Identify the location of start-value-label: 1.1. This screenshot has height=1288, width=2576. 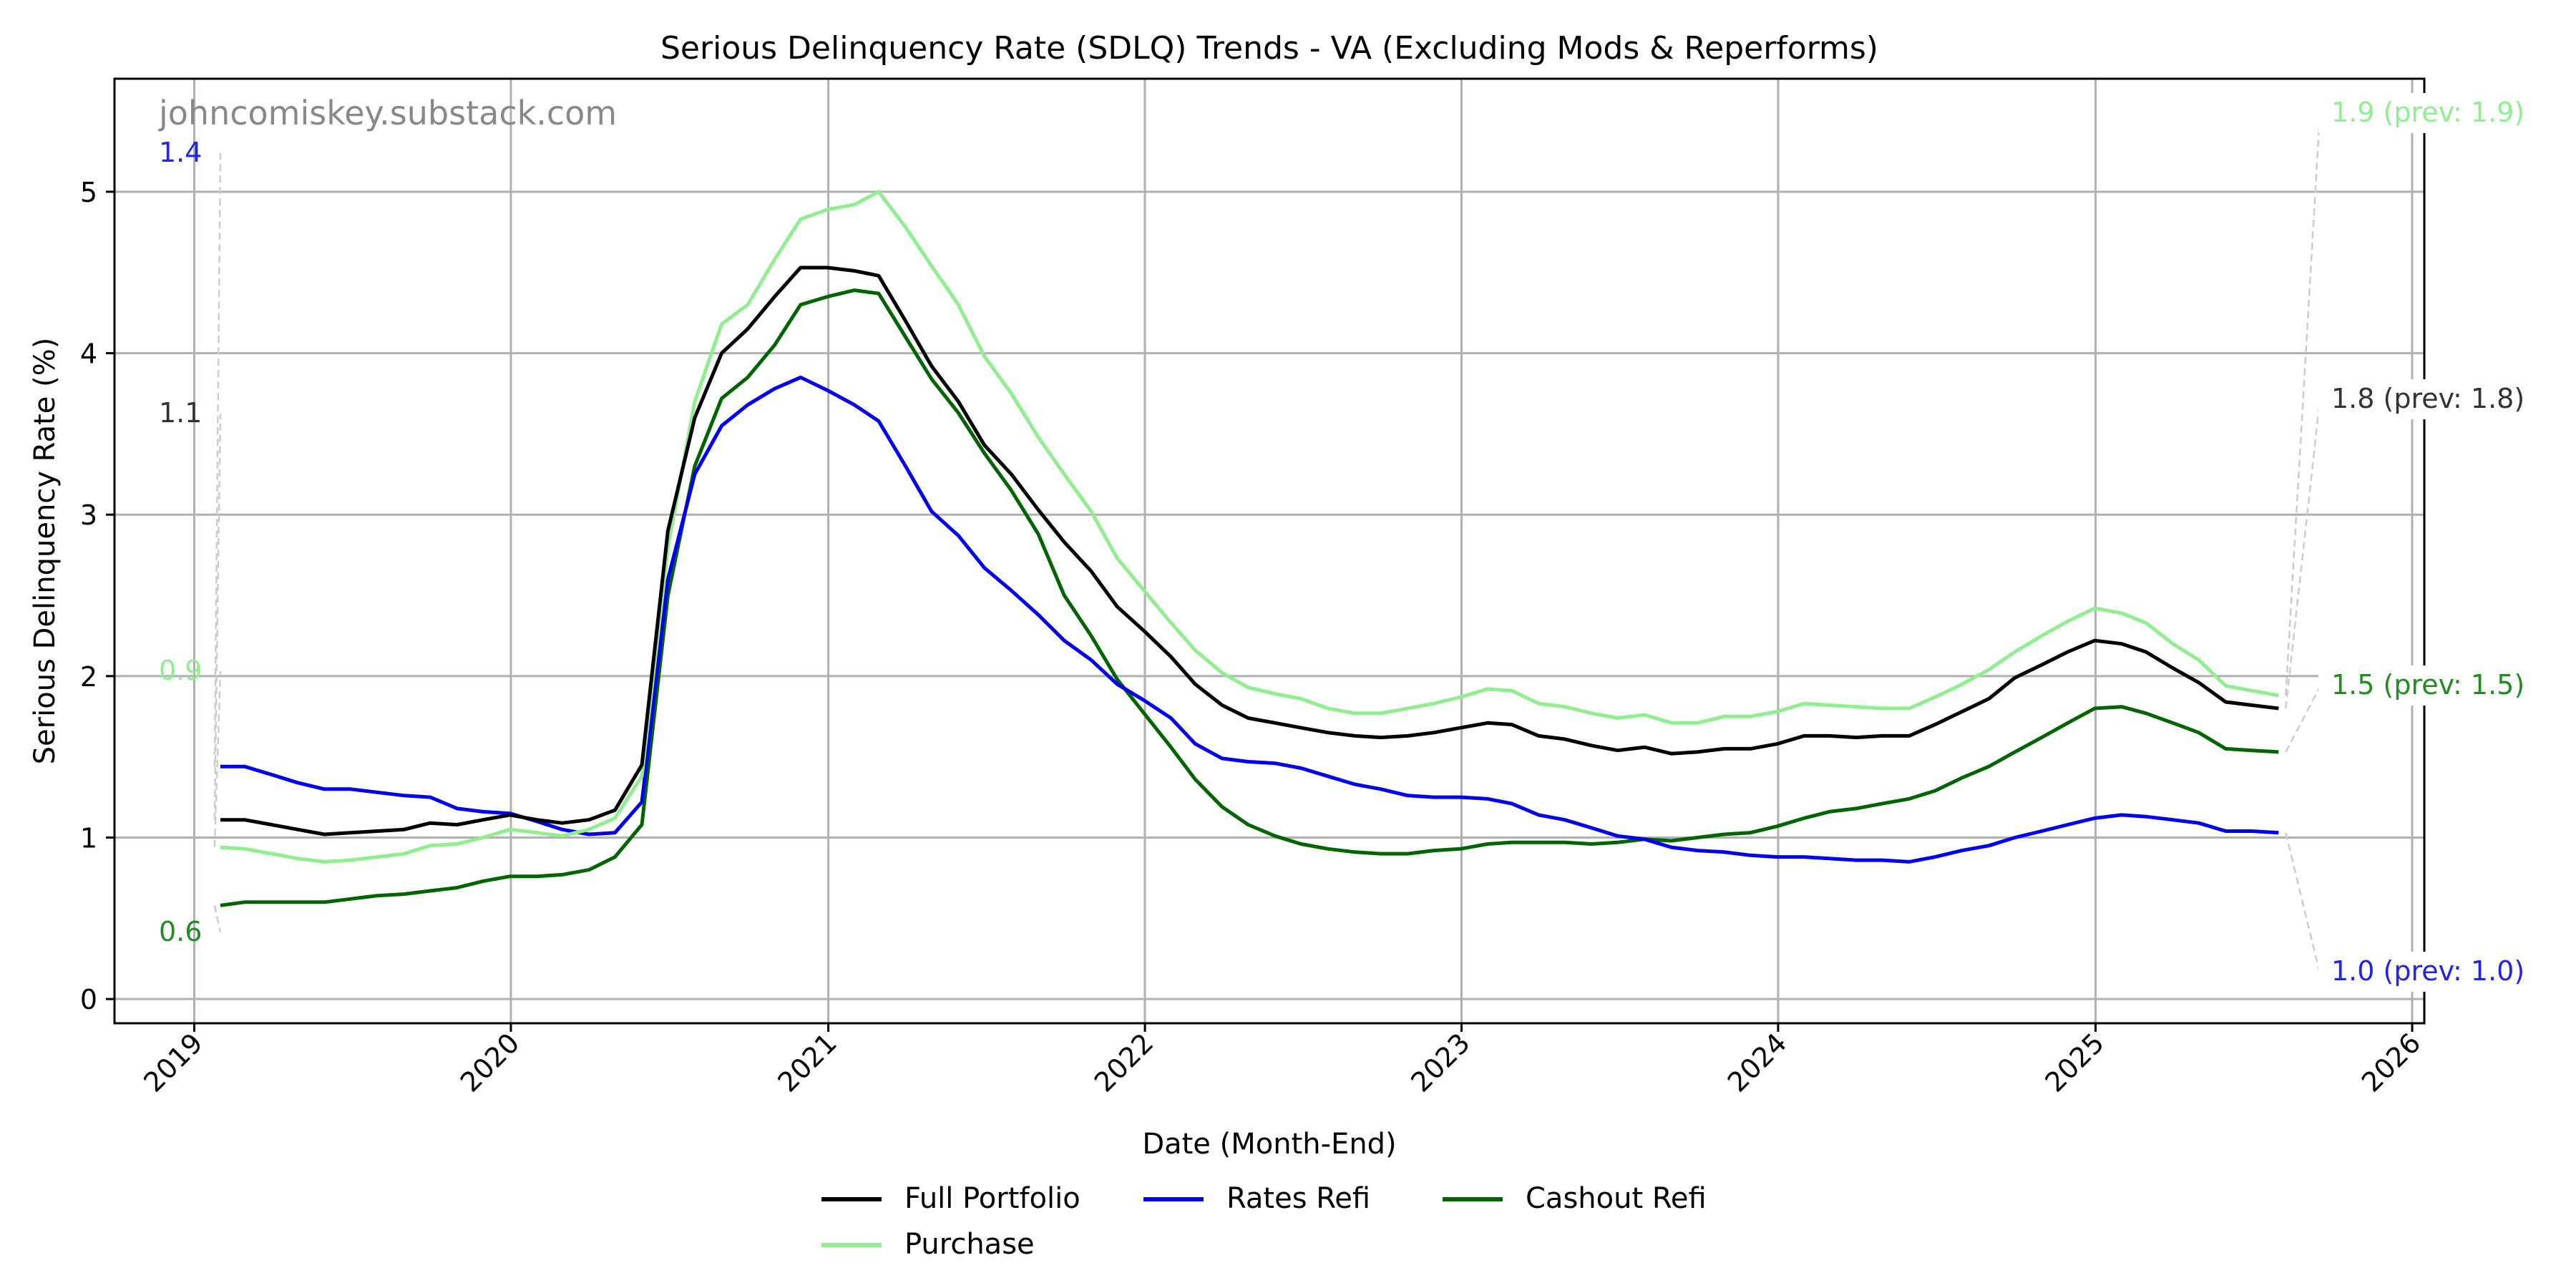
(180, 413).